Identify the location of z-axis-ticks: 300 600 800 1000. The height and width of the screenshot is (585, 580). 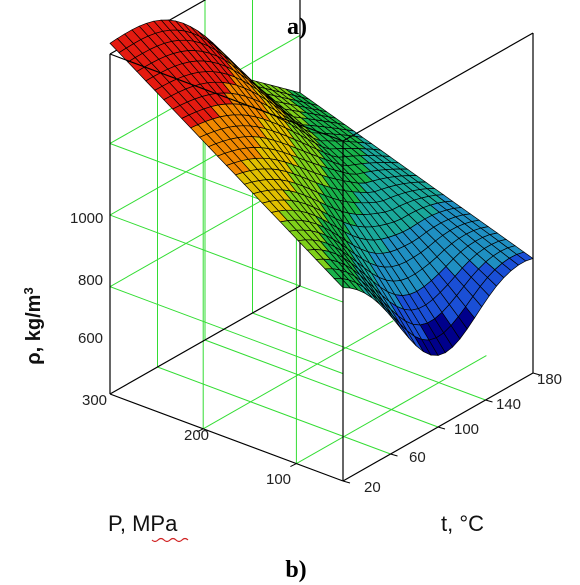
(88, 309).